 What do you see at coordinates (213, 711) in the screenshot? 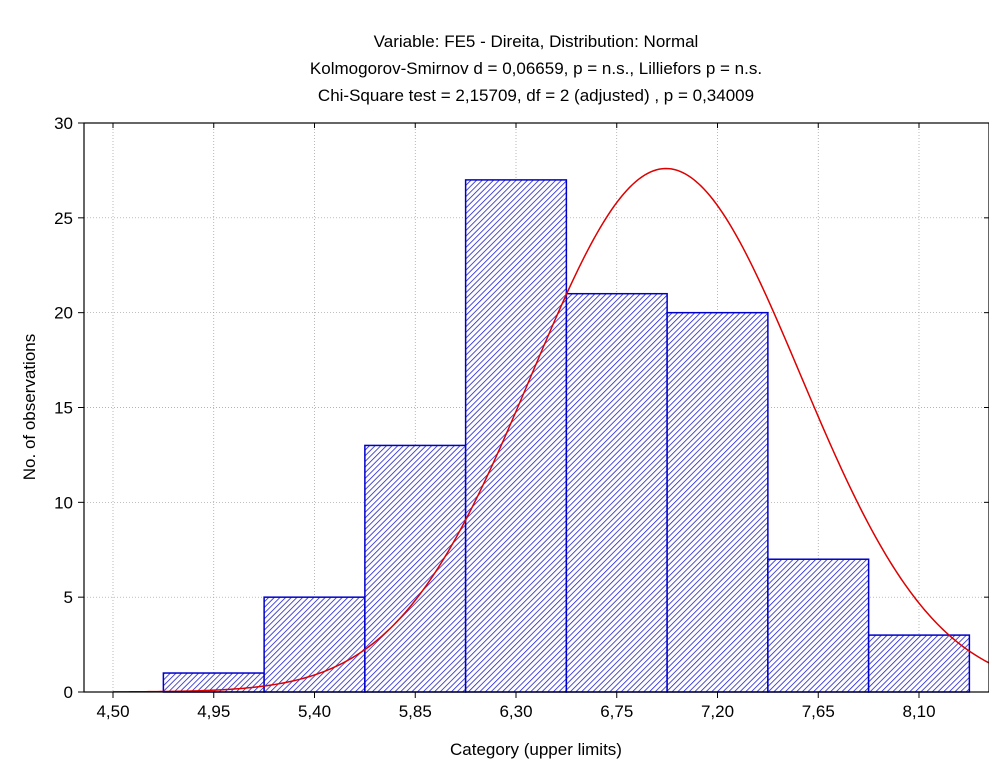
I see `x-tick-label: 4,95` at bounding box center [213, 711].